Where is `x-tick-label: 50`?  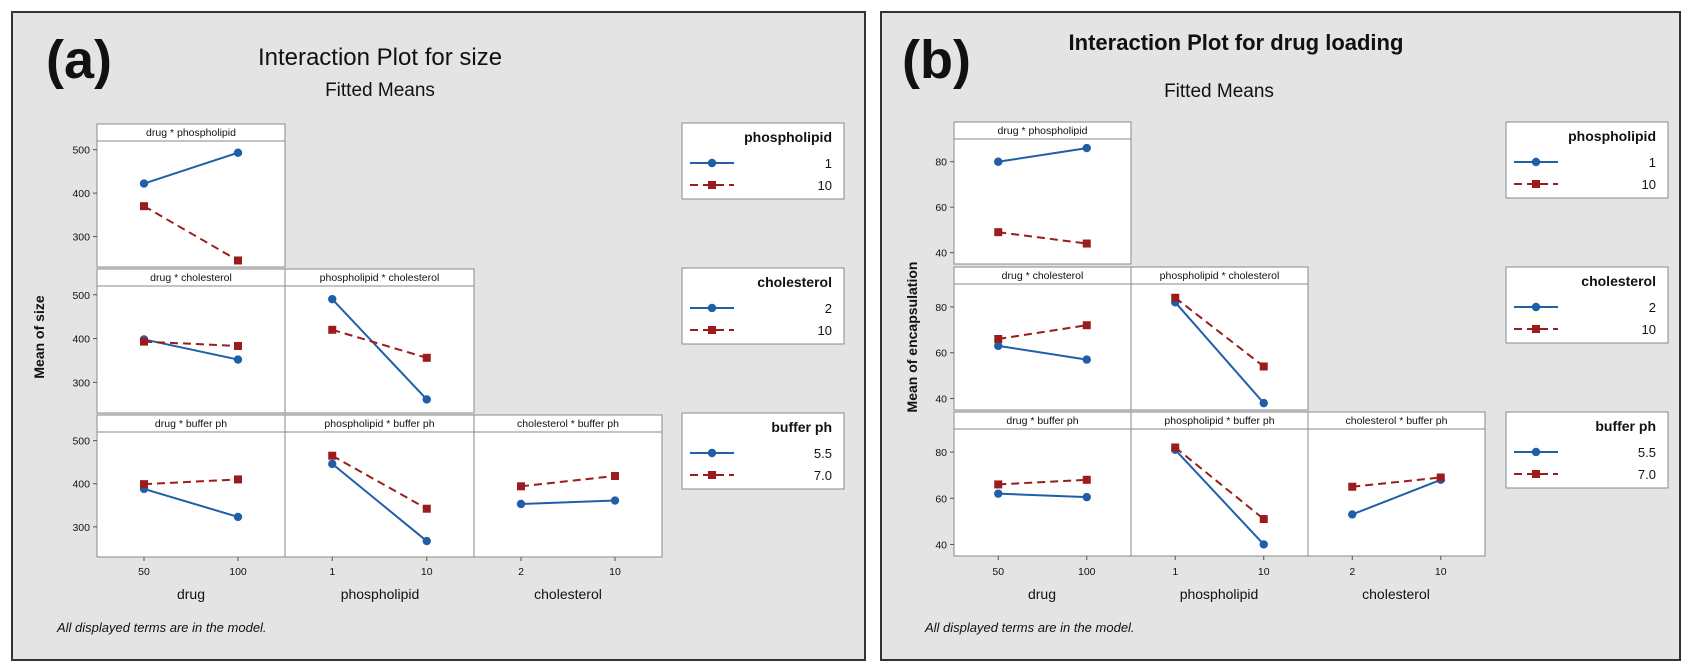
x-tick-label: 50 is located at coordinates (998, 572).